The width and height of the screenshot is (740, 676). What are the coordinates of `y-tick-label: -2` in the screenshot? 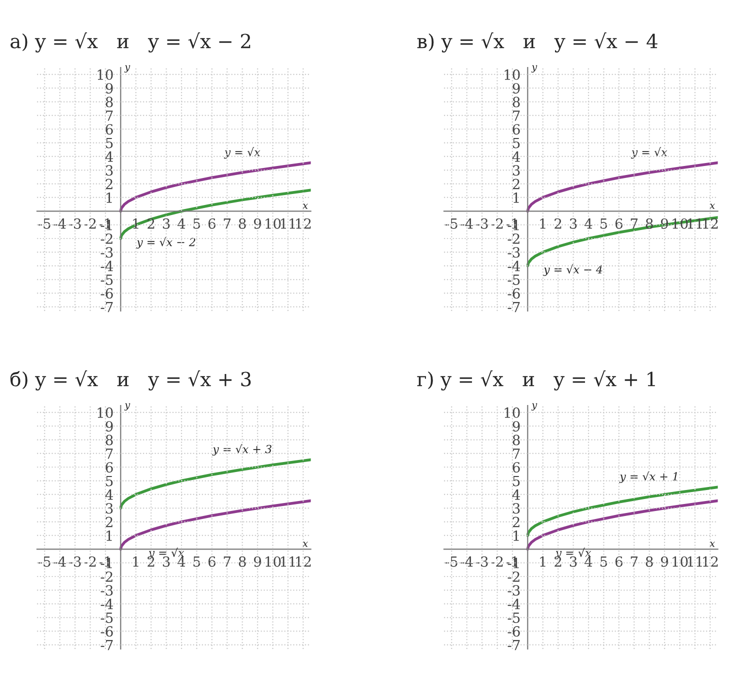 It's located at (106, 238).